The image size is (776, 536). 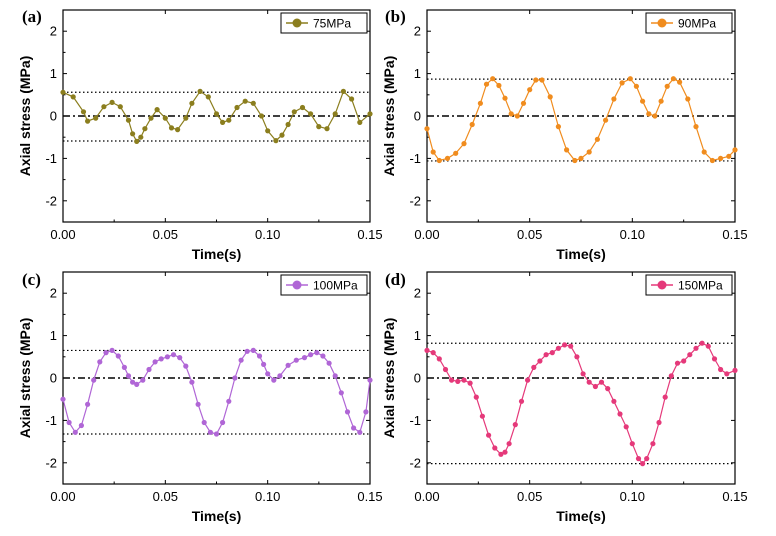 I want to click on y-tick-label: -2, so click(x=415, y=462).